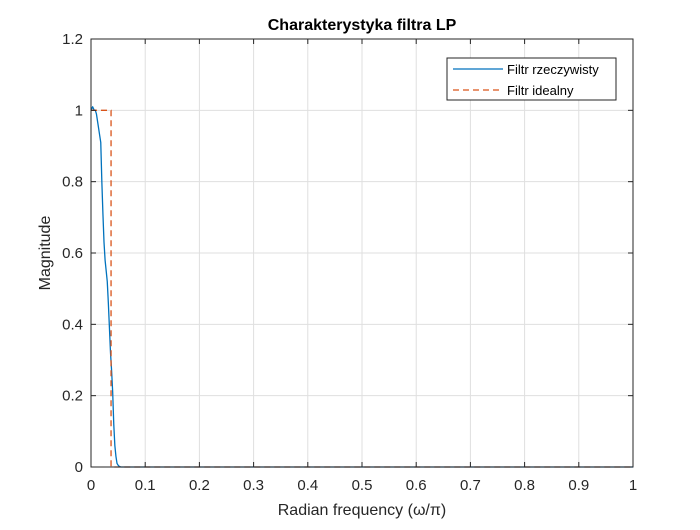 The height and width of the screenshot is (530, 700). What do you see at coordinates (145, 485) in the screenshot?
I see `x-tick-label: 0.1` at bounding box center [145, 485].